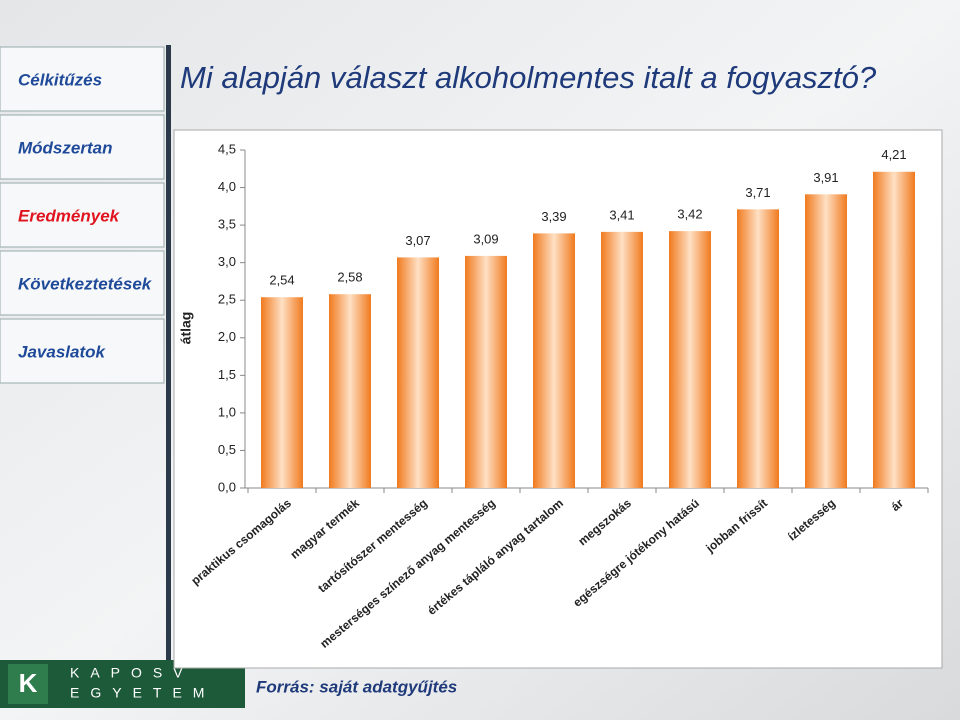 The image size is (960, 725). What do you see at coordinates (227, 374) in the screenshot?
I see `y-tick-label: 1,5` at bounding box center [227, 374].